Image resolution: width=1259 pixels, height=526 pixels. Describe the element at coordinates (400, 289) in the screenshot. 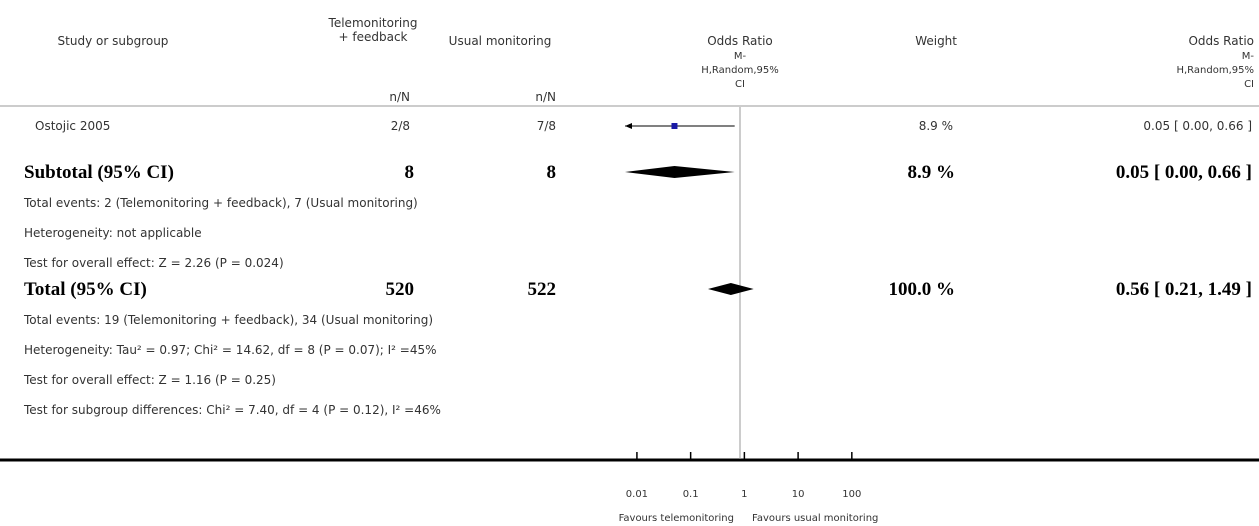

I see `group1-value: 520` at that location.